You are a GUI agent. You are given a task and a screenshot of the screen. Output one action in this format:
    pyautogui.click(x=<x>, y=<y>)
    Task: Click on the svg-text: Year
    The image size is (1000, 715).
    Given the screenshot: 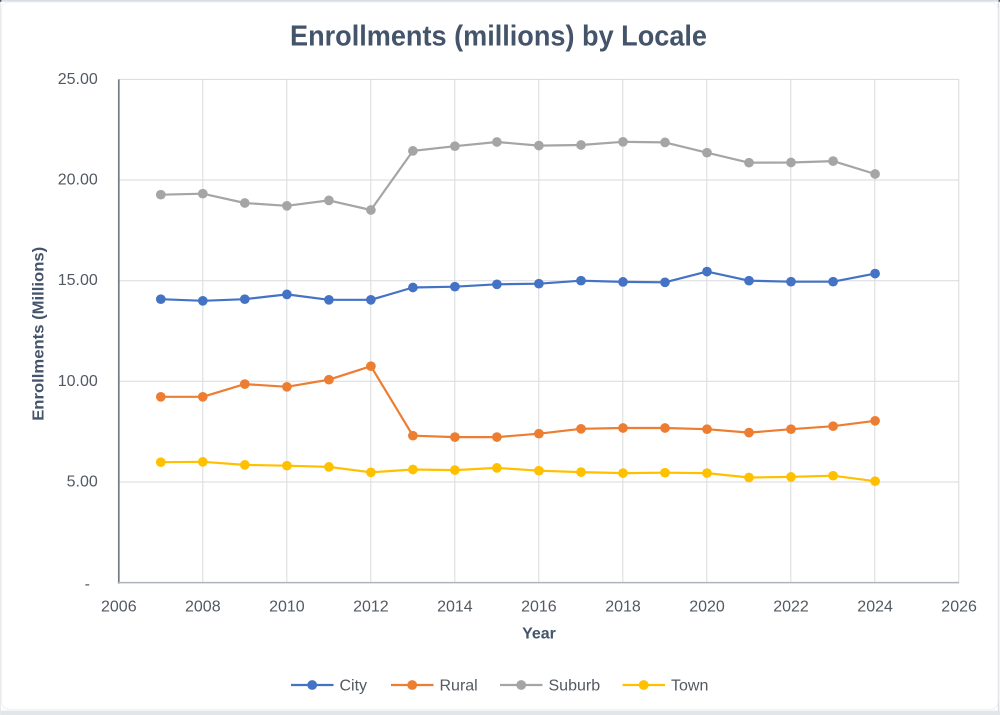 What is the action you would take?
    pyautogui.click(x=539, y=633)
    